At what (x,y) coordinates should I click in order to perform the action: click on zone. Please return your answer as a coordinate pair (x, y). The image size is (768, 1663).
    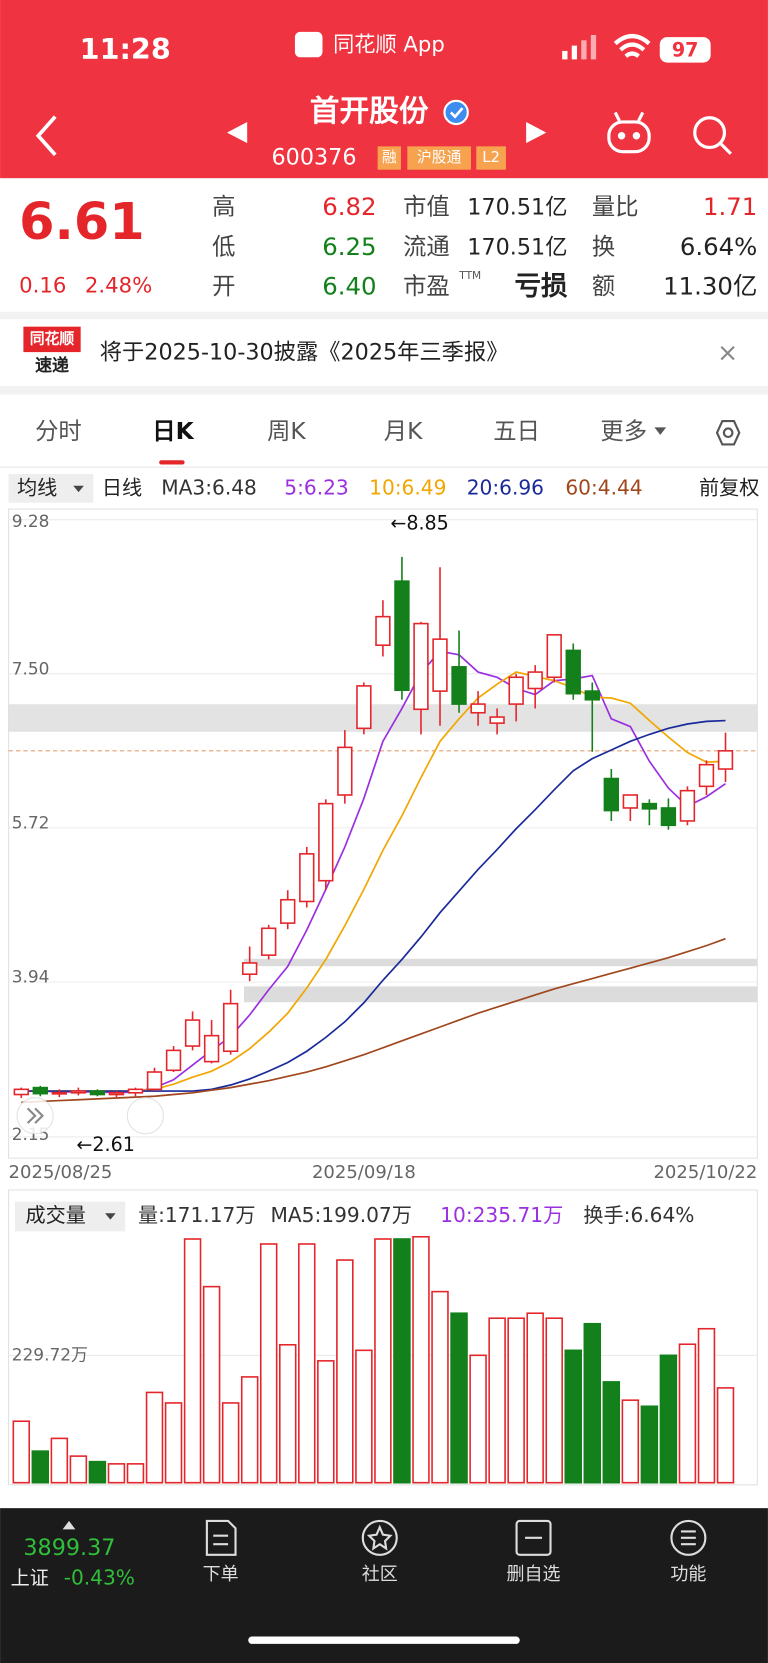
    Looking at the image, I should click on (383, 718).